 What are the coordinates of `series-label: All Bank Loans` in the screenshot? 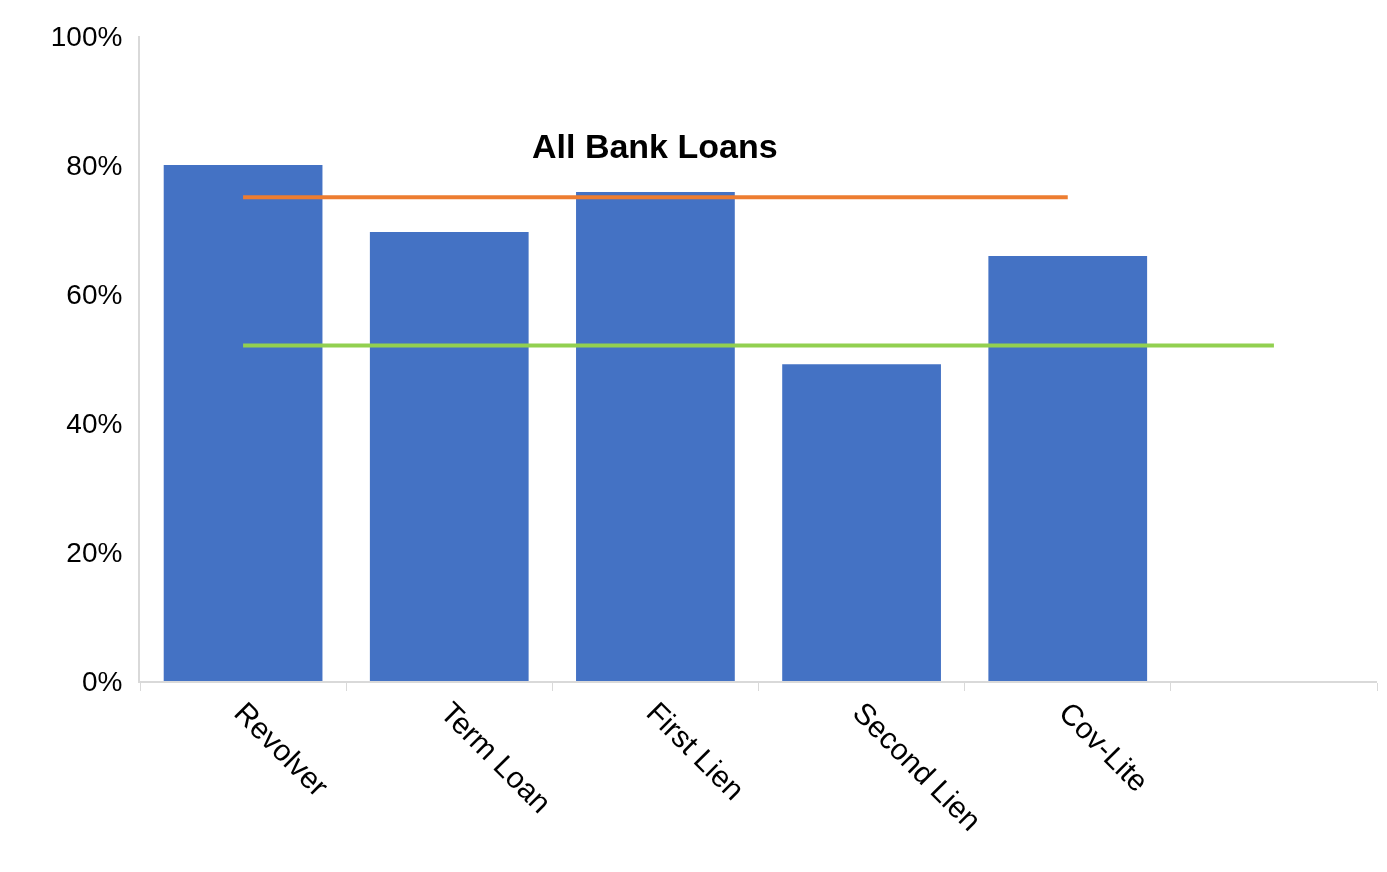 It's located at (655, 146).